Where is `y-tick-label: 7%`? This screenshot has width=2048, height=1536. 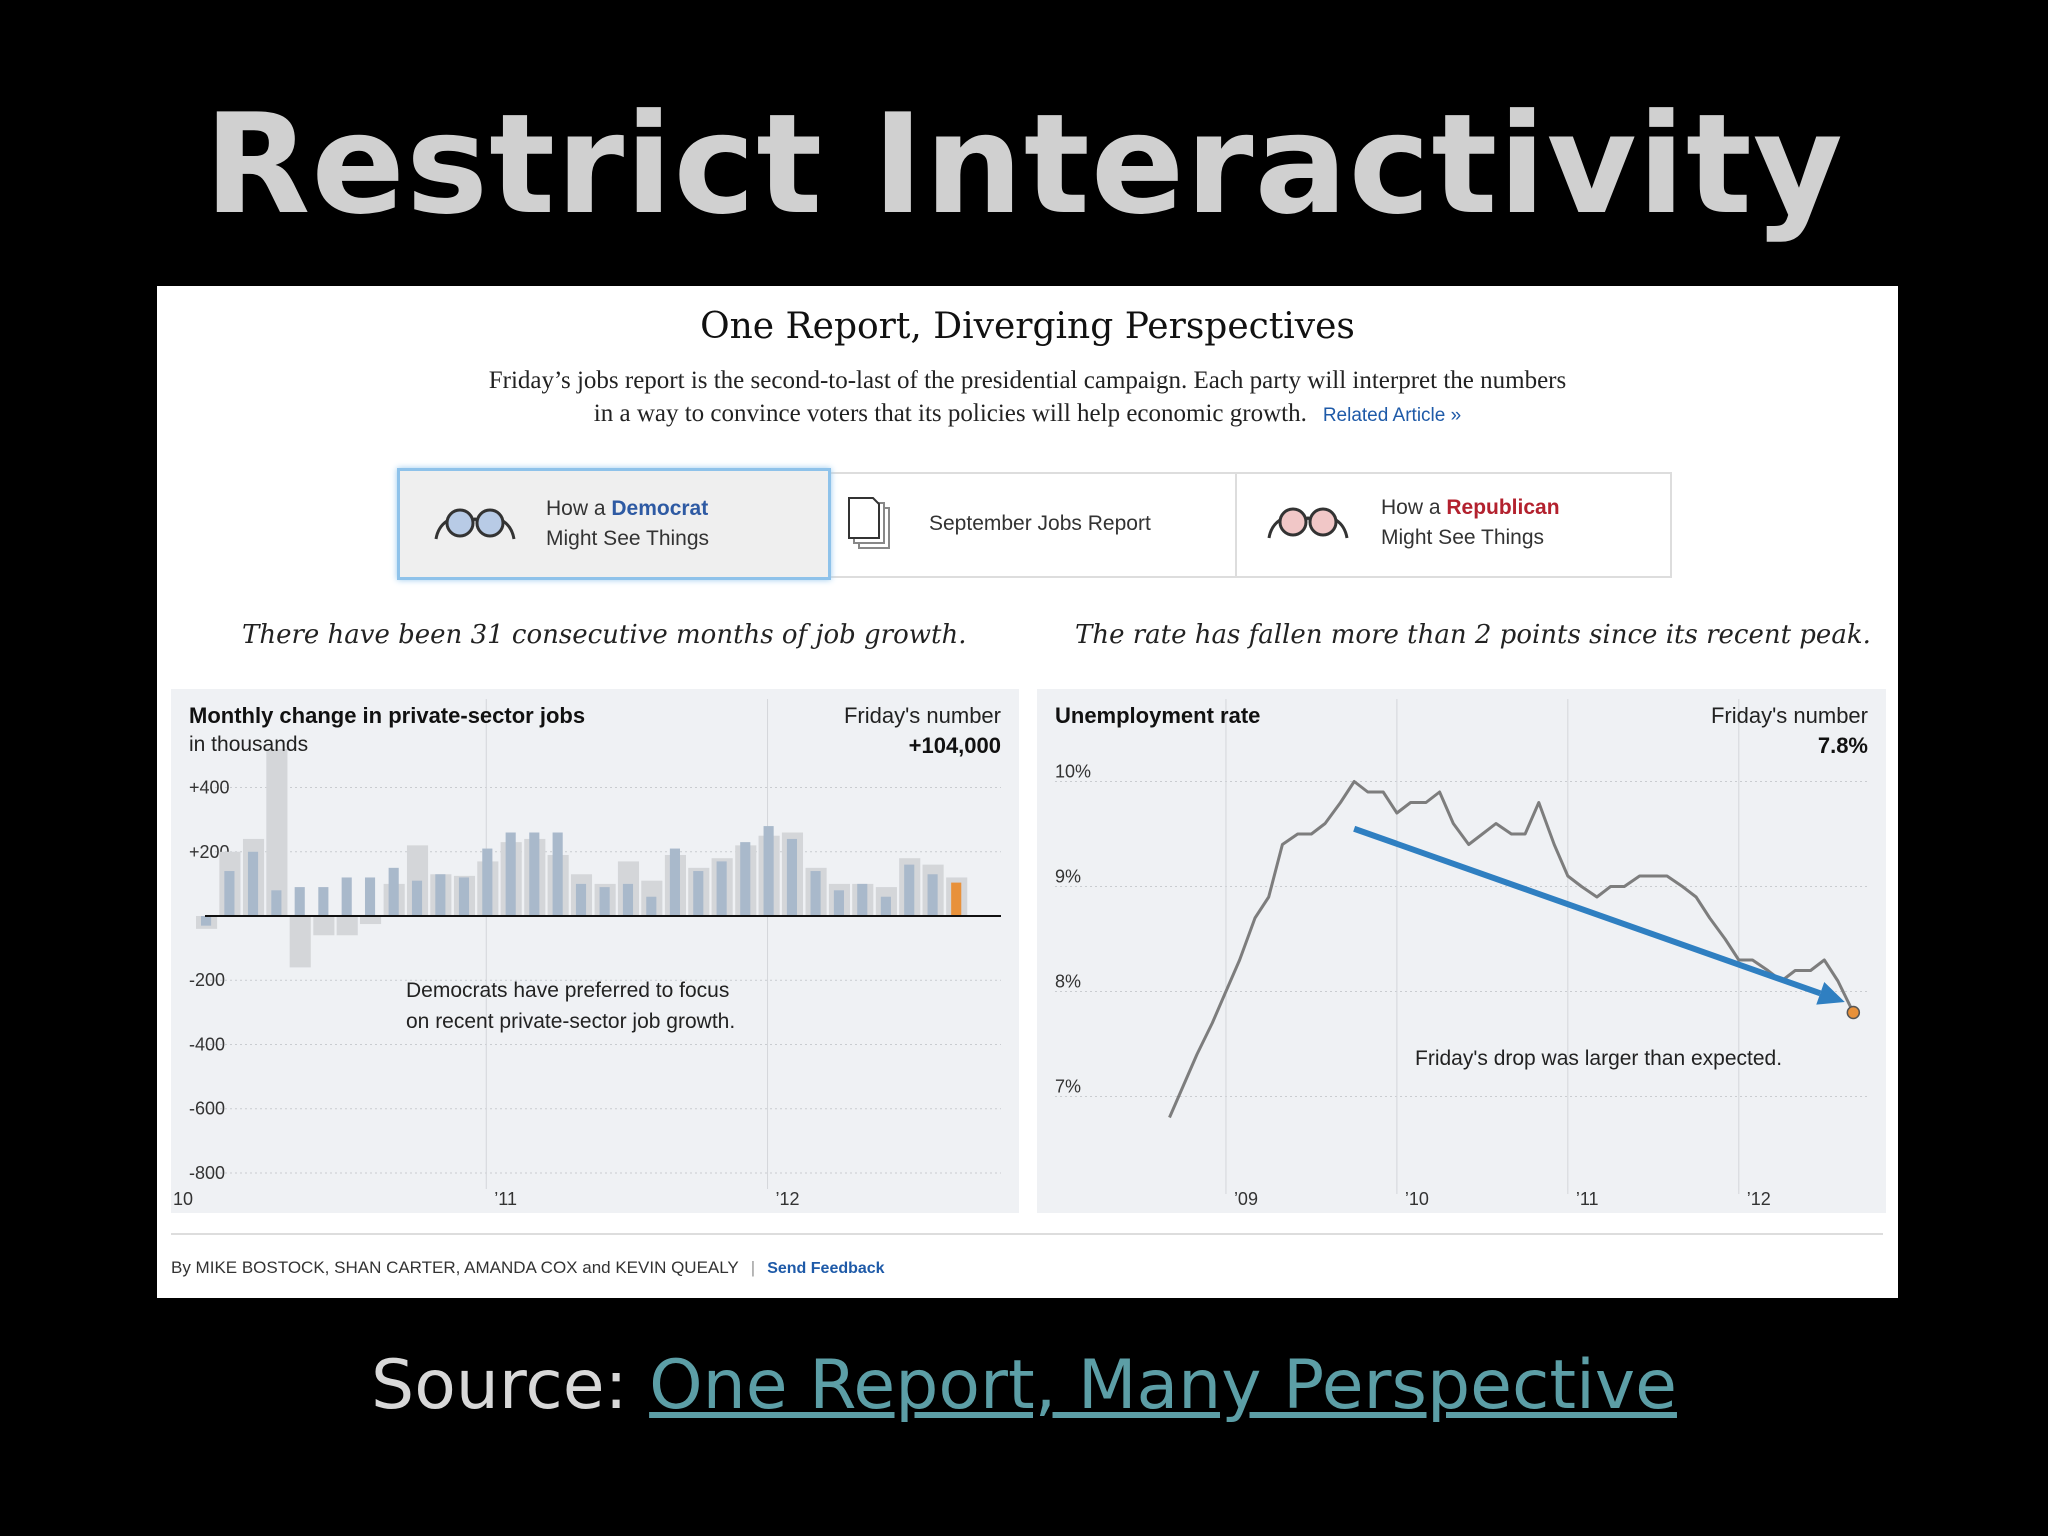 y-tick-label: 7% is located at coordinates (1068, 1087).